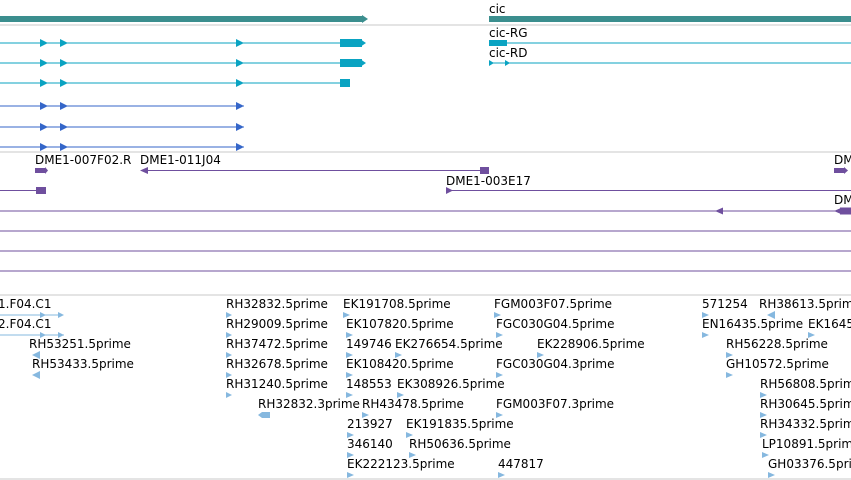  I want to click on est-label: RH30645.5prime, so click(805, 404).